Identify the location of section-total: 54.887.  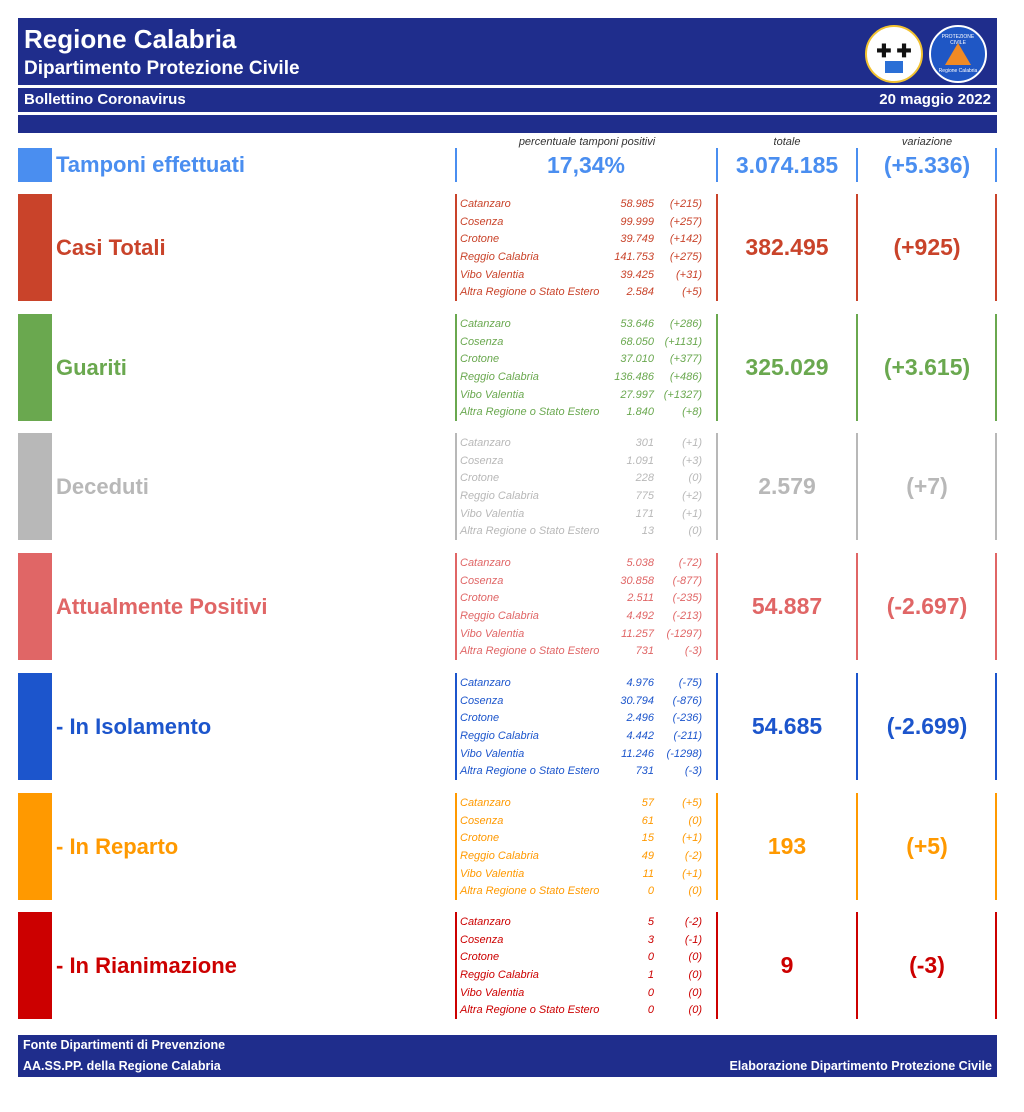
(787, 605).